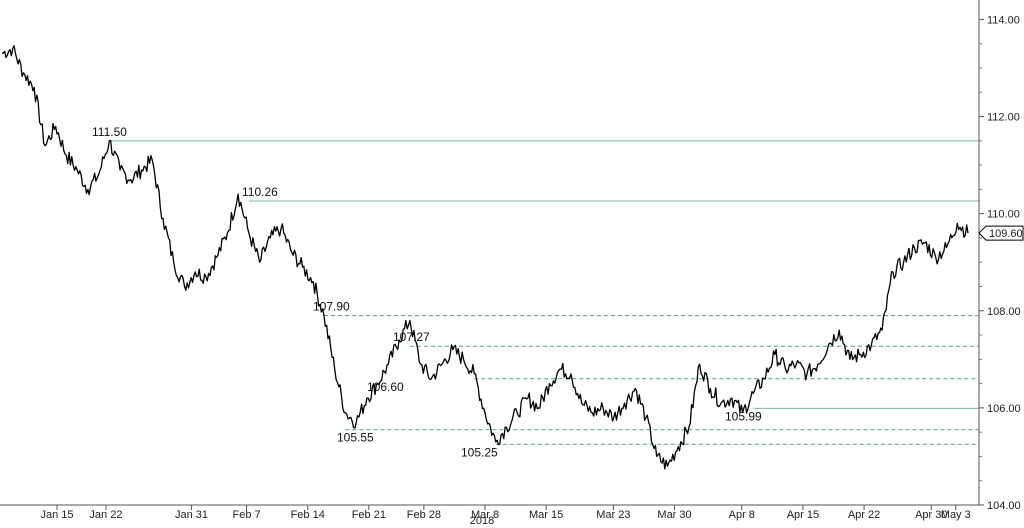 Image resolution: width=1024 pixels, height=528 pixels. I want to click on y-tick-label: 114.00, so click(1003, 20).